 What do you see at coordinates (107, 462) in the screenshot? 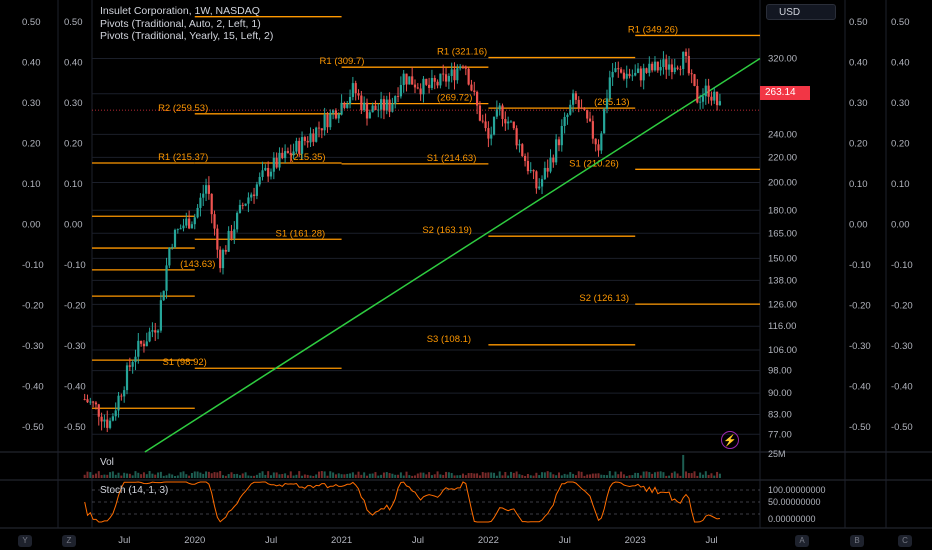
I see `volume-label: Vol` at bounding box center [107, 462].